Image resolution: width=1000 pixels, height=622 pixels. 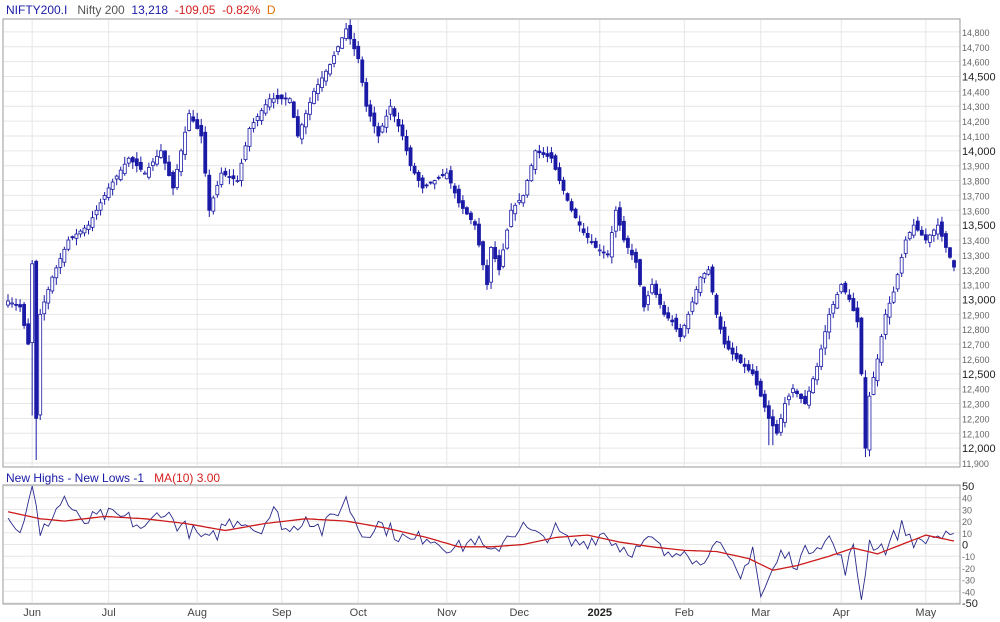 What do you see at coordinates (976, 345) in the screenshot?
I see `price-tick-label: 12,700` at bounding box center [976, 345].